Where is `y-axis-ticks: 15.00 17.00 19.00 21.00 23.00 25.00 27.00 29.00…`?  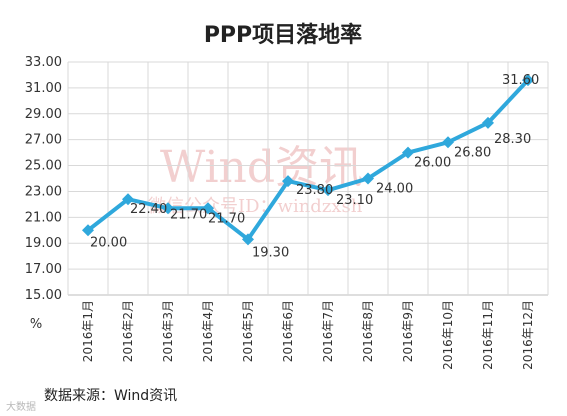
y-axis-ticks: 15.00 17.00 19.00 21.00 23.00 25.00 27.00 29.00… is located at coordinates (43, 179).